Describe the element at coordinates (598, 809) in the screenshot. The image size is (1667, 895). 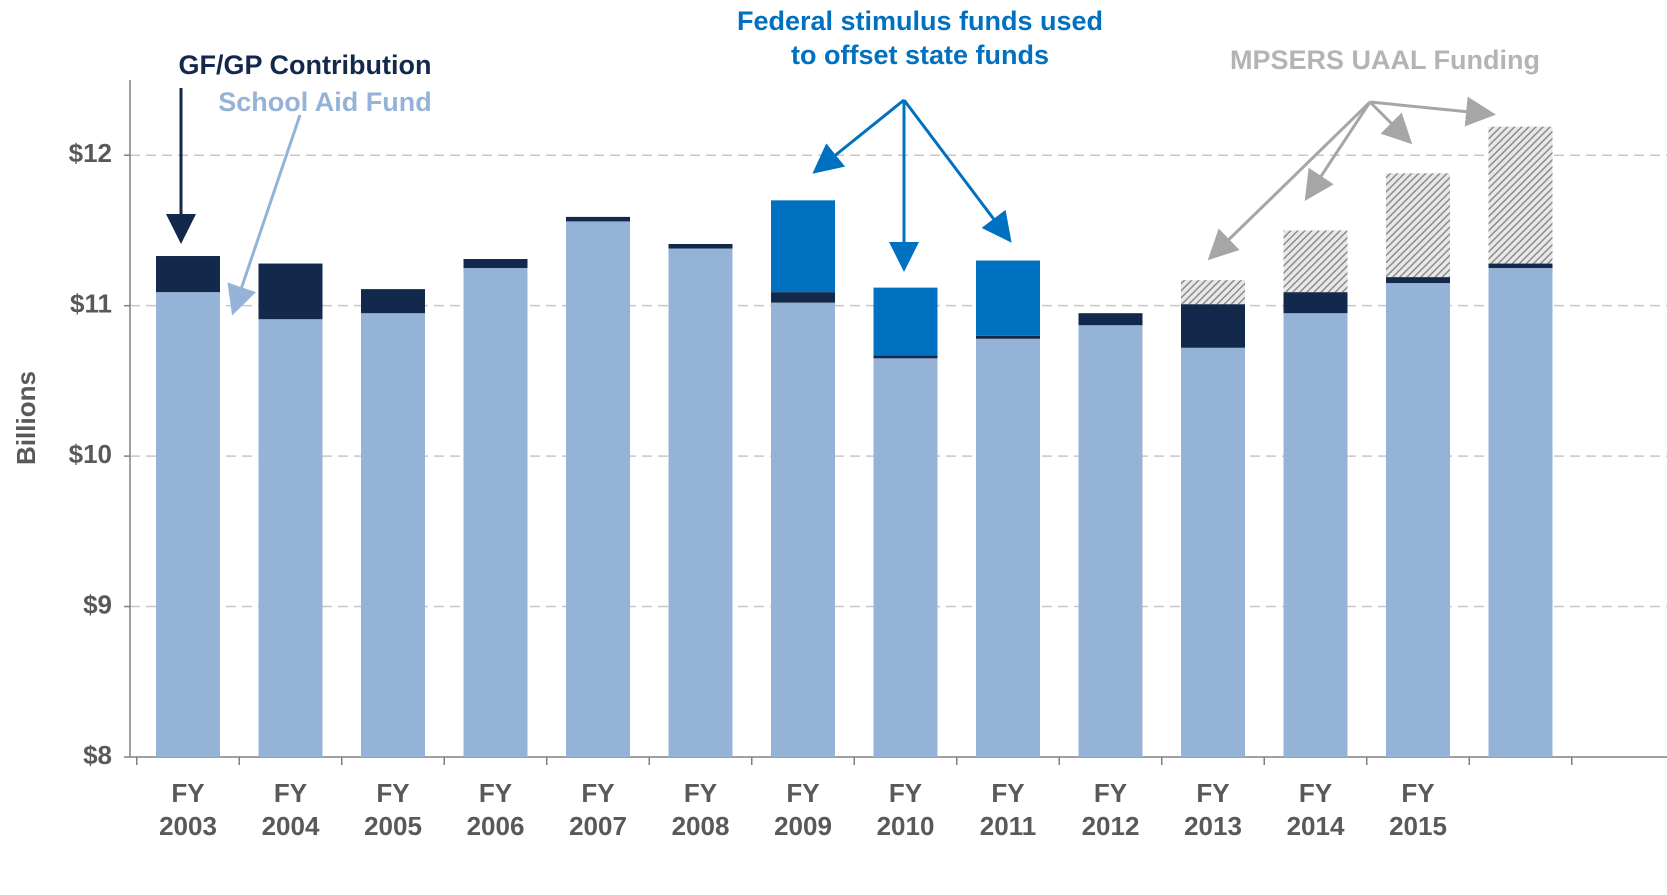
I see `x-tick-label: FY 2007` at that location.